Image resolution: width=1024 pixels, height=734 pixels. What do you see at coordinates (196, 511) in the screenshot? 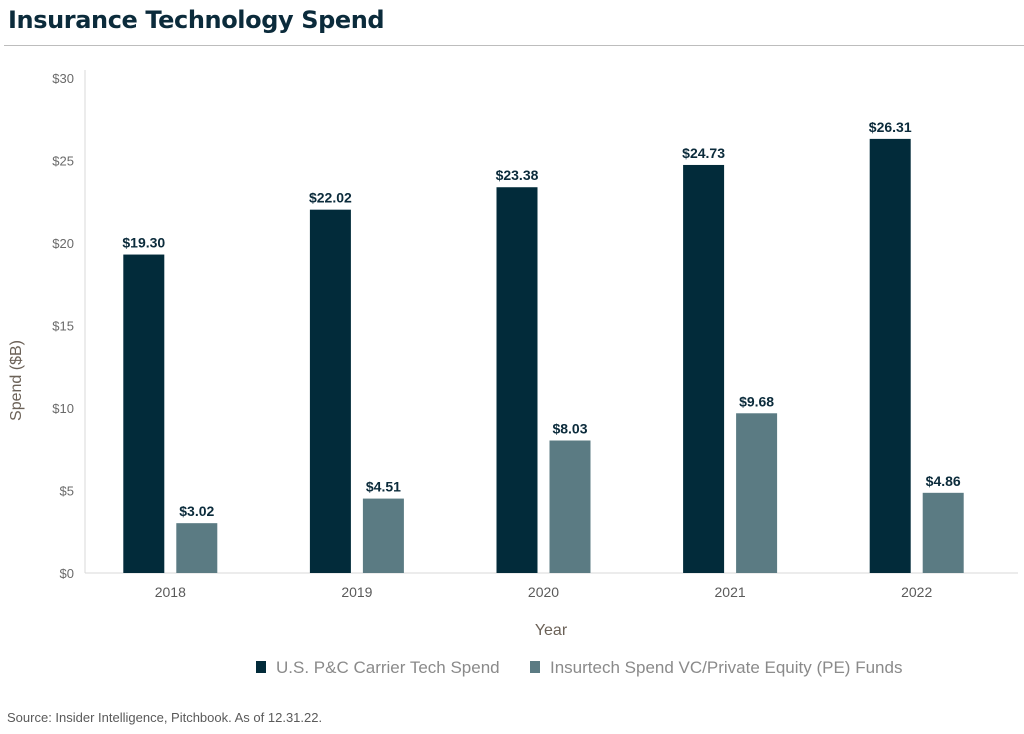
I see `data-label: $3.02` at bounding box center [196, 511].